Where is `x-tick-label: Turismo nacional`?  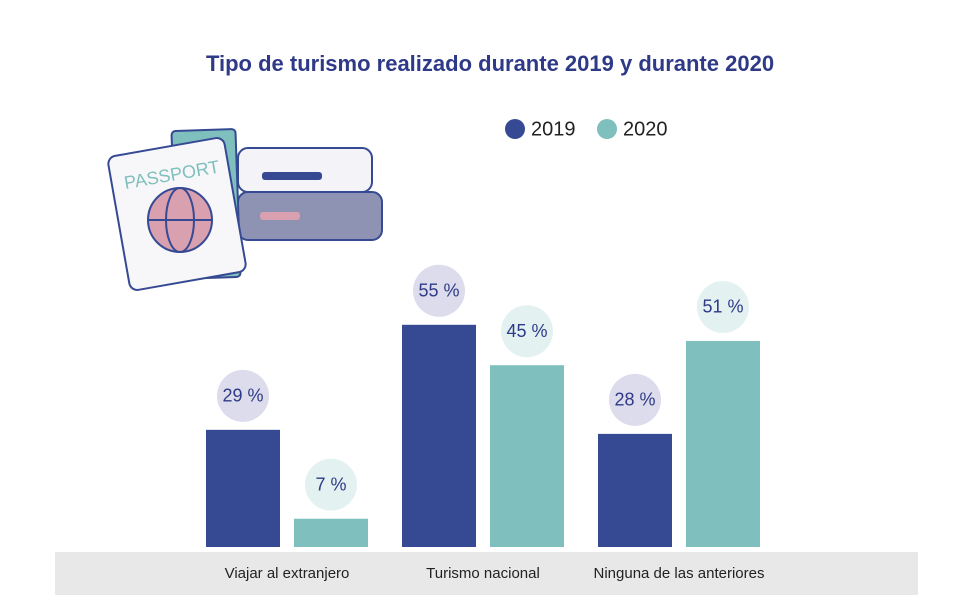 x-tick-label: Turismo nacional is located at coordinates (483, 573).